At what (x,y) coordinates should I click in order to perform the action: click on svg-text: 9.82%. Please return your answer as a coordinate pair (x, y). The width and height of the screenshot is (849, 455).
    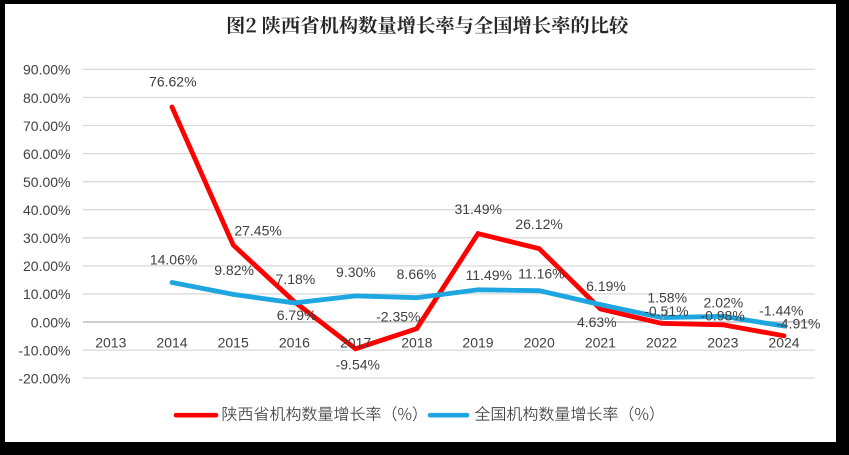
    Looking at the image, I should click on (234, 270).